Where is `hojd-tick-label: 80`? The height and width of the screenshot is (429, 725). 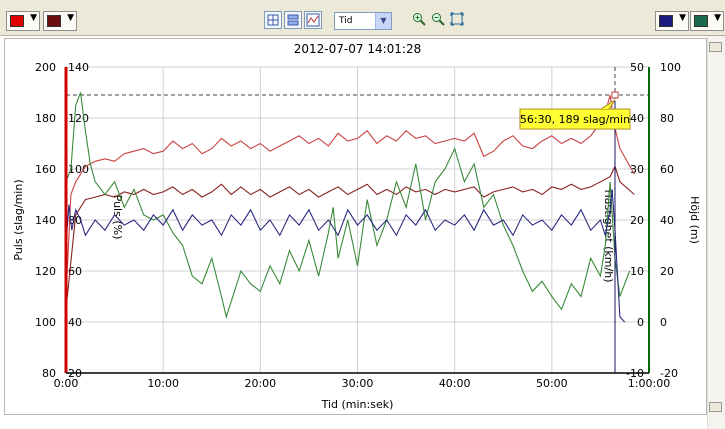
hojd-tick-label: 80 is located at coordinates (667, 118).